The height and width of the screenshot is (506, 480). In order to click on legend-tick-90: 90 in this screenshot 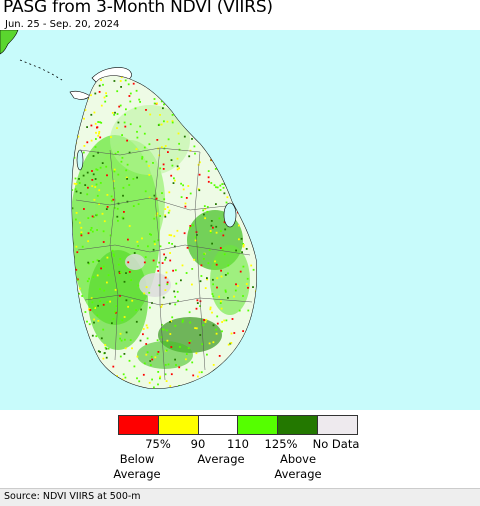, I will do `click(198, 444)`.